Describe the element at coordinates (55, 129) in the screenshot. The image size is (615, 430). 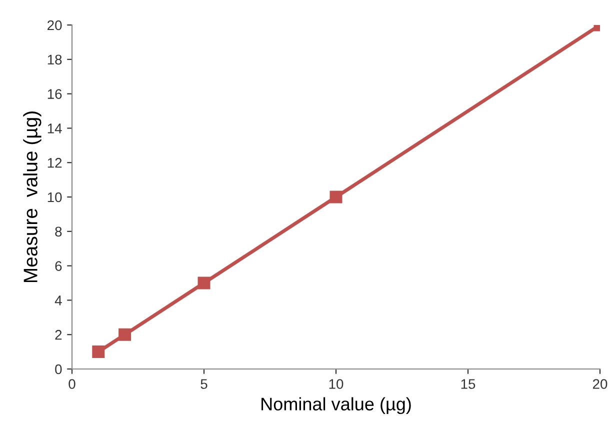
I see `y-tick-label: 14` at that location.